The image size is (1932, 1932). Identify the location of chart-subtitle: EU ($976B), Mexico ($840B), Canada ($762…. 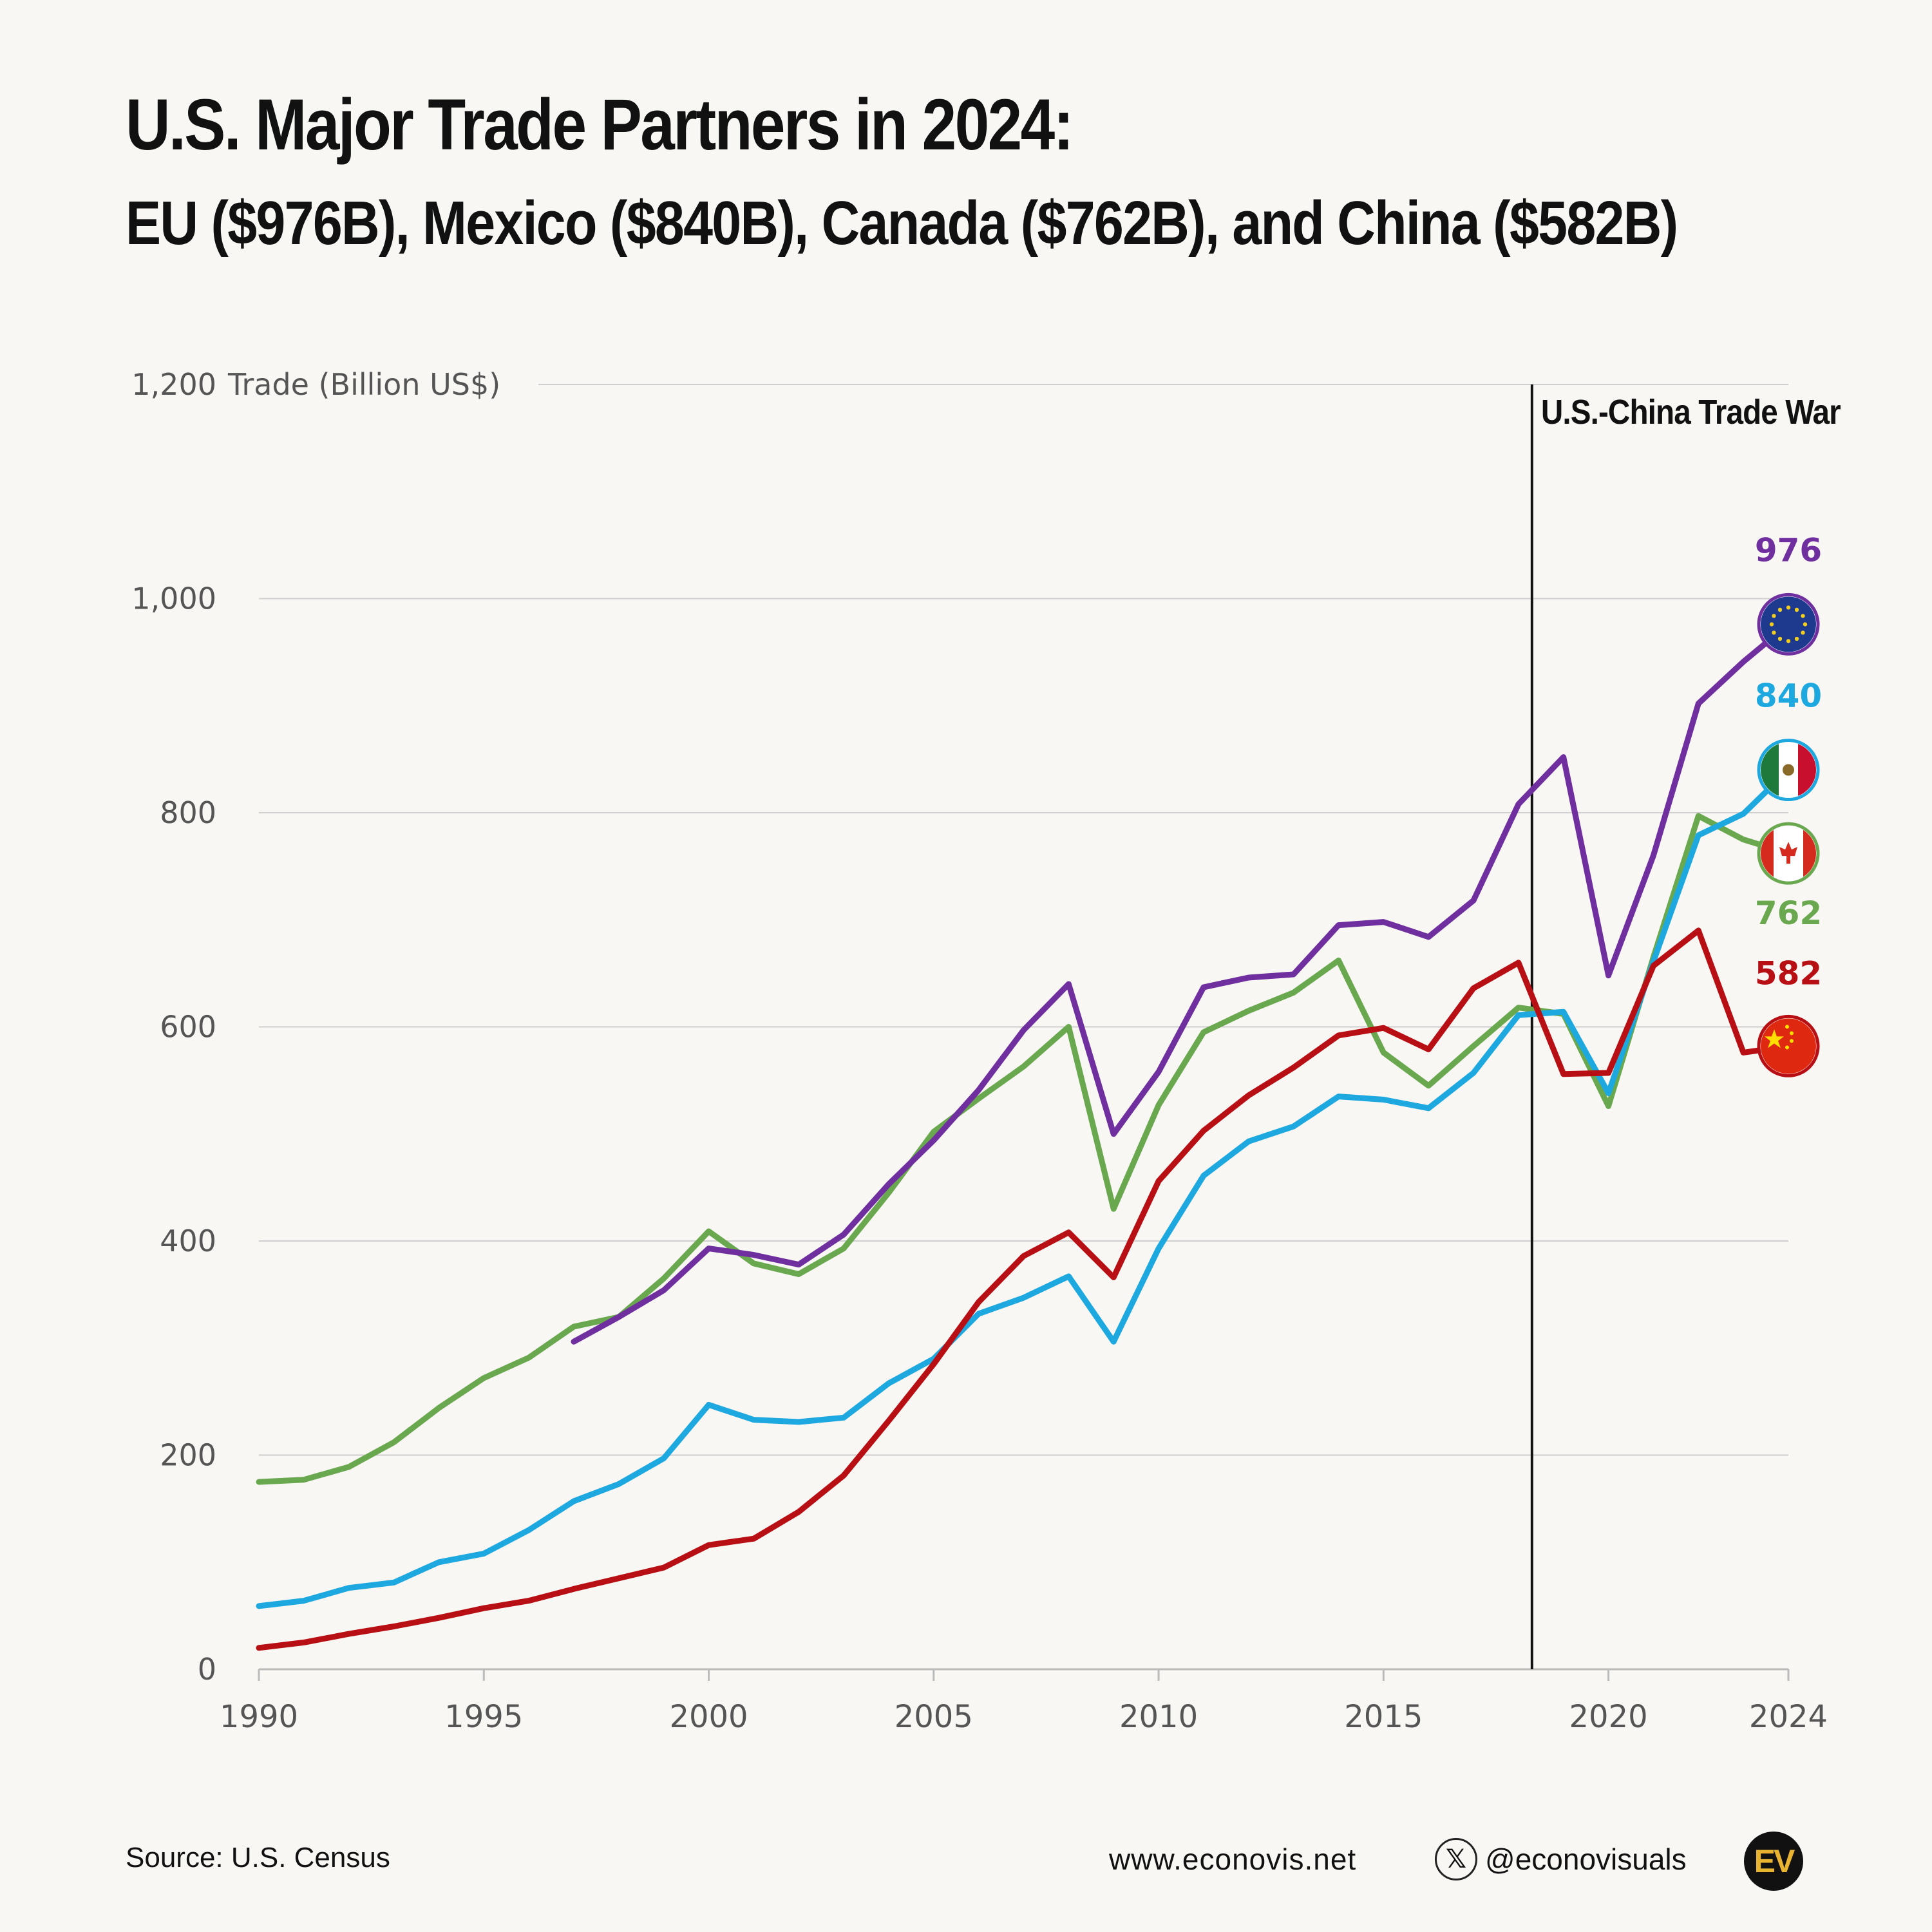
(902, 224).